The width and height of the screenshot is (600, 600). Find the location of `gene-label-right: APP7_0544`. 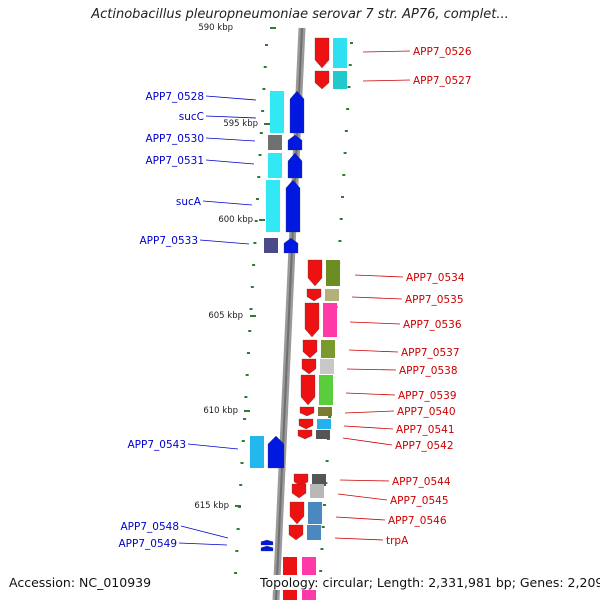

gene-label-right: APP7_0544 is located at coordinates (421, 482).